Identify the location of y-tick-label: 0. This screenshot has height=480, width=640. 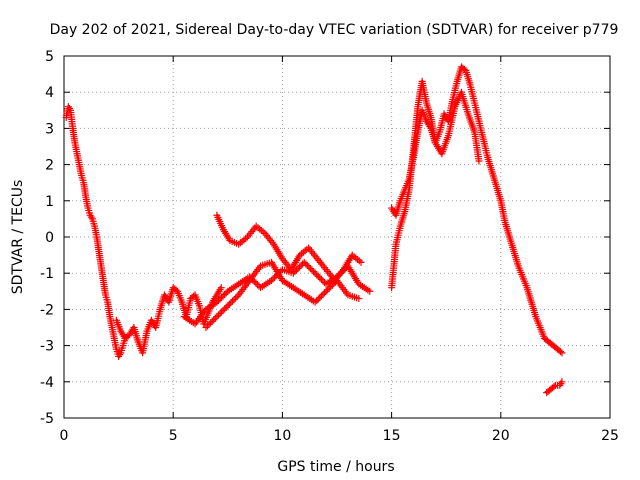
(49, 238).